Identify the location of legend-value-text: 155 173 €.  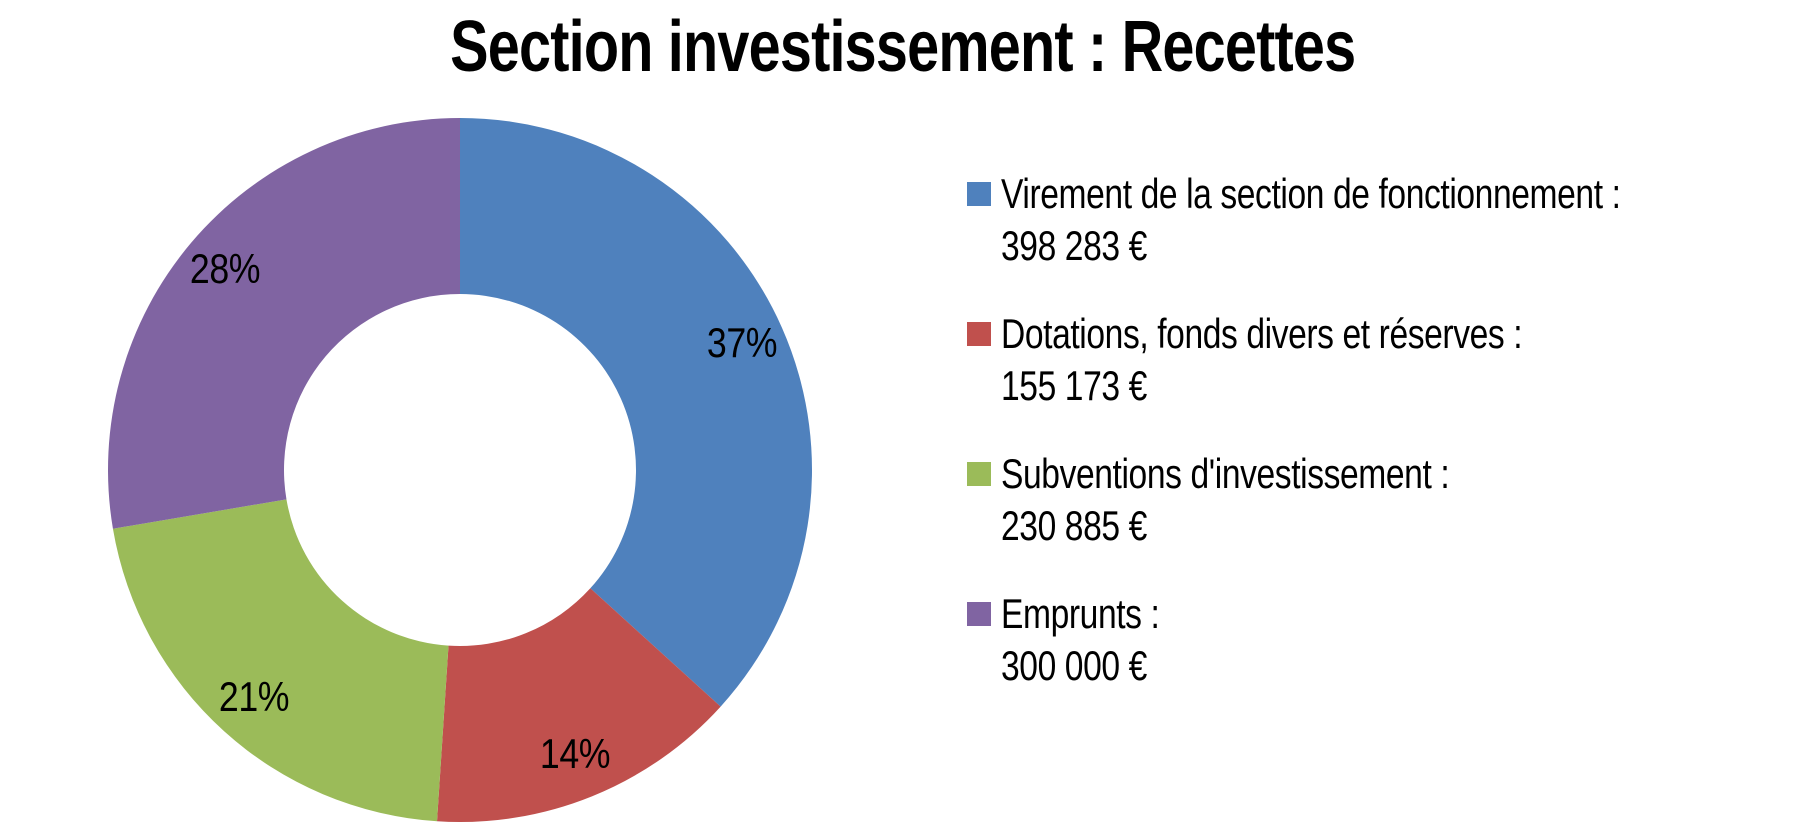
(1074, 385).